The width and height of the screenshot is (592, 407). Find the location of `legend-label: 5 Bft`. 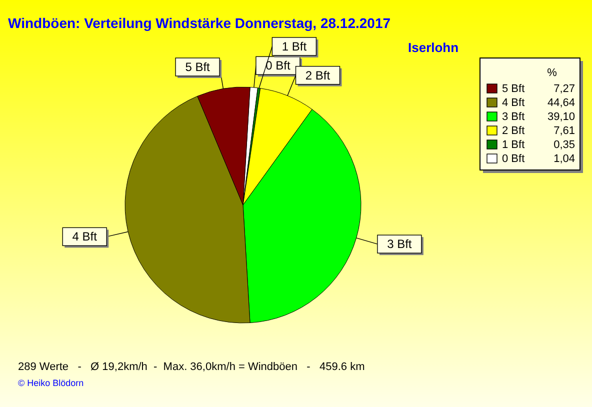

legend-label: 5 Bft is located at coordinates (513, 89).